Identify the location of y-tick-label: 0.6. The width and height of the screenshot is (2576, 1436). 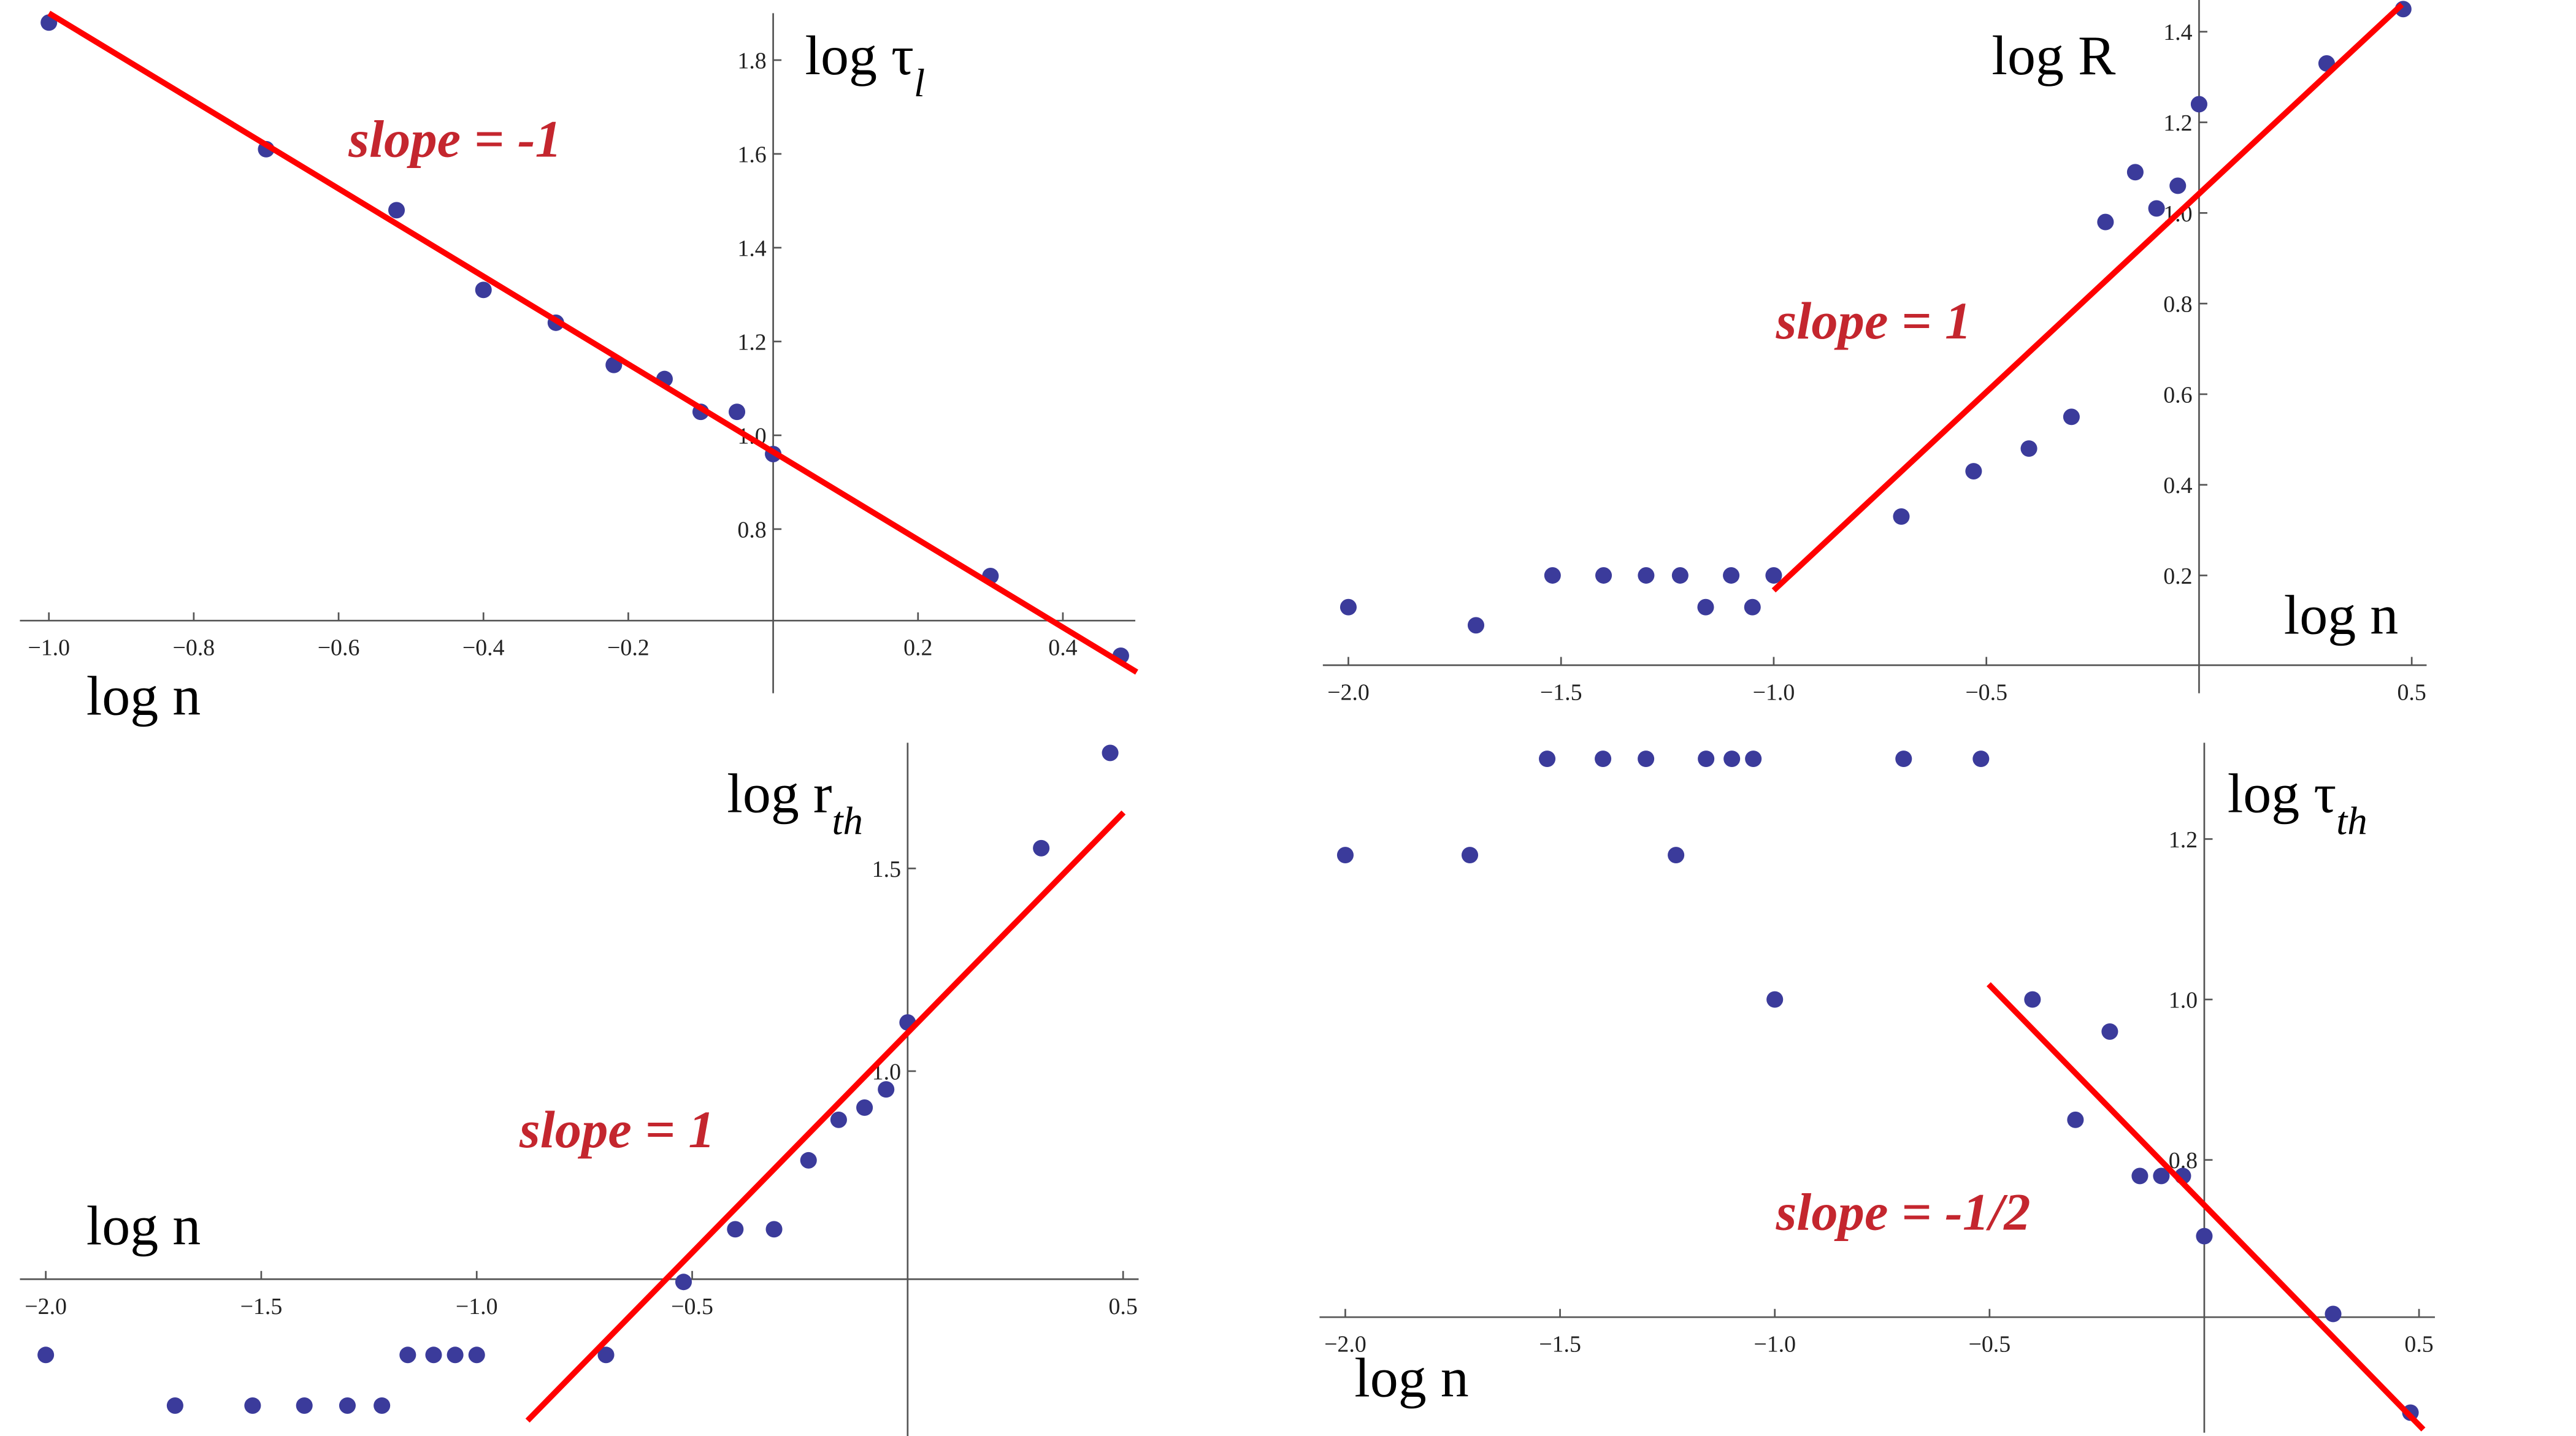
(2177, 395).